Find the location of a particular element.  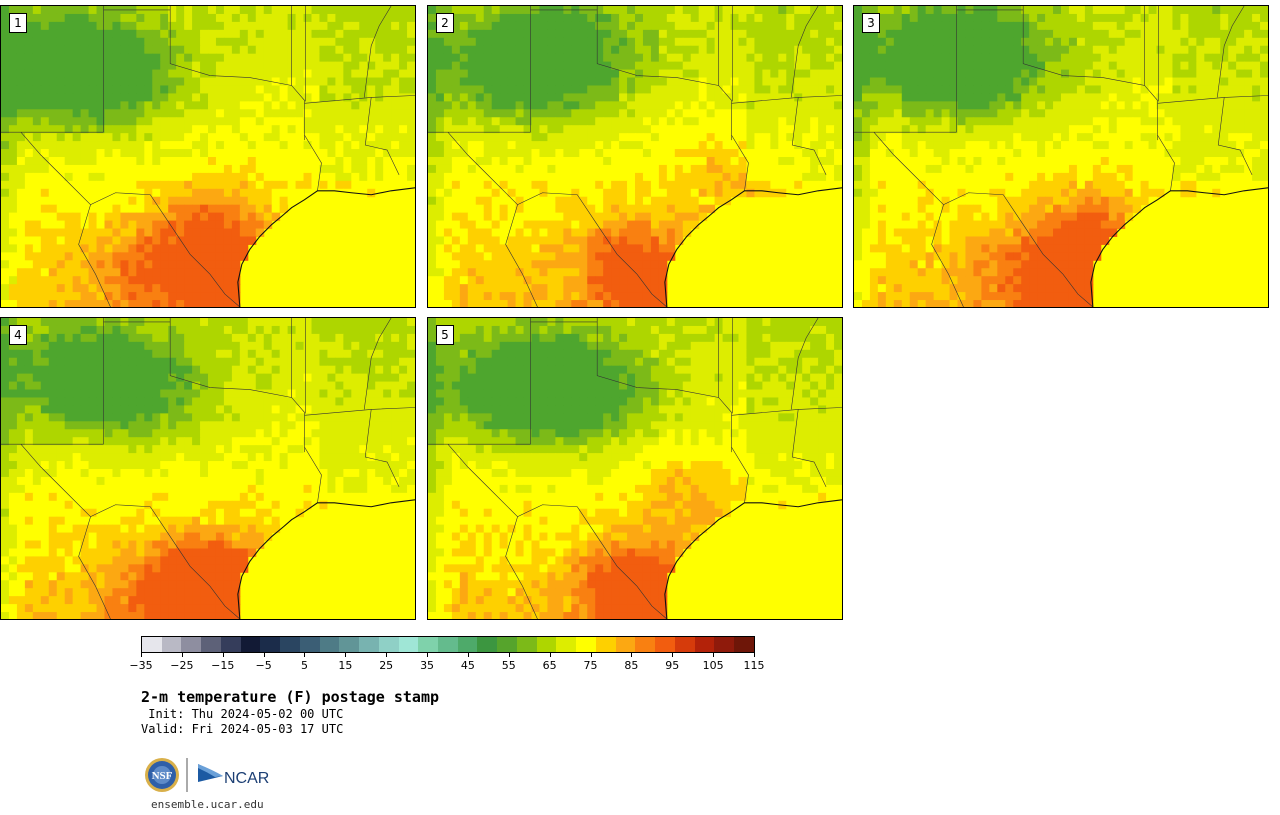

colorbar-tick-label: −25 is located at coordinates (182, 665).